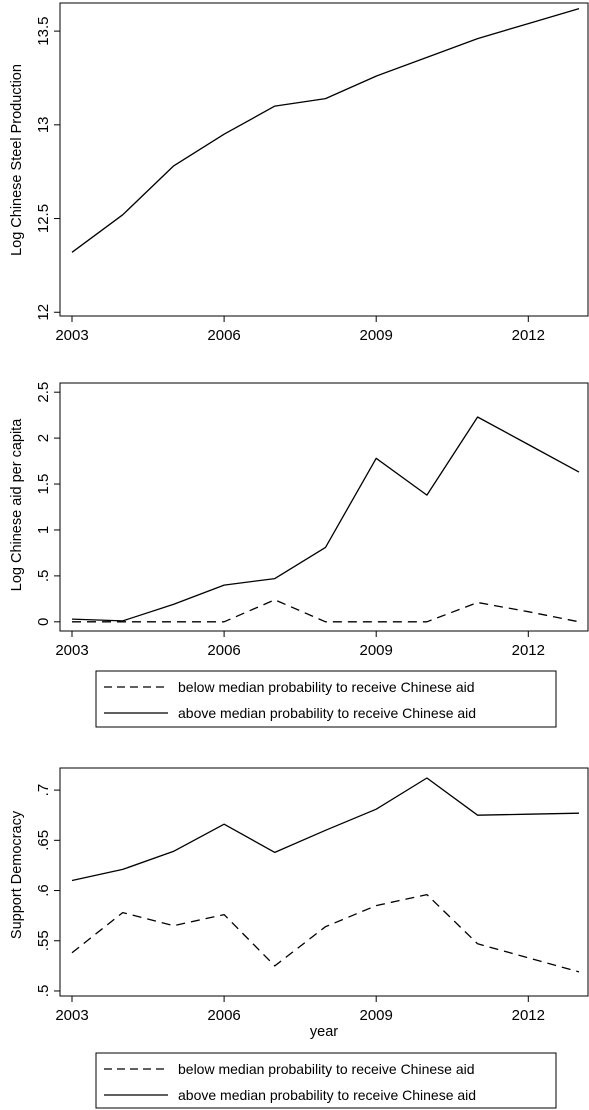  Describe the element at coordinates (17, 874) in the screenshot. I see `y-axis-label: Support Democracy` at that location.